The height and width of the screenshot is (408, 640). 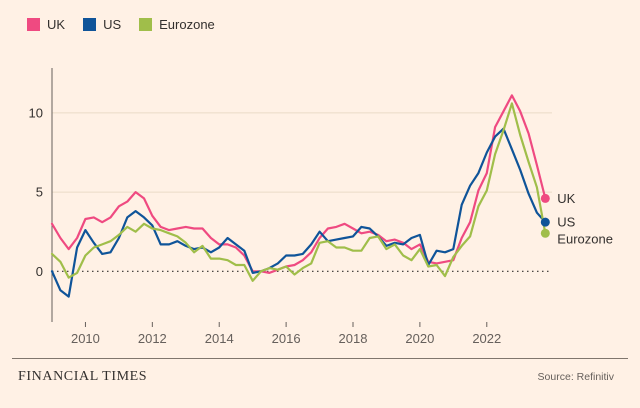 I want to click on footer: FINANCIAL TIMES Source: Refinitiv, so click(x=320, y=371).